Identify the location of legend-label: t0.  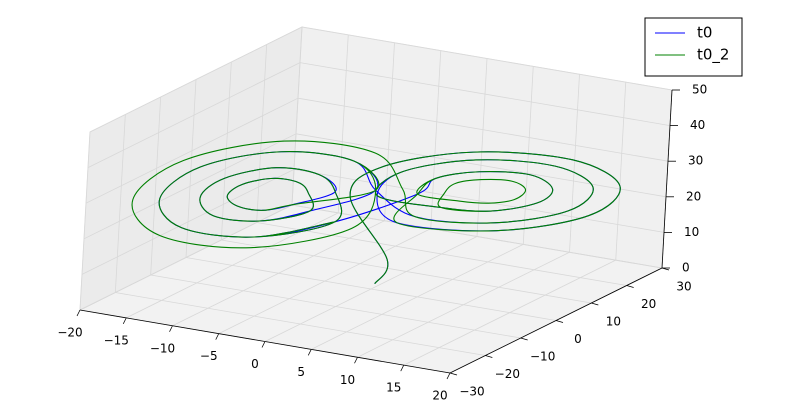
(704, 33).